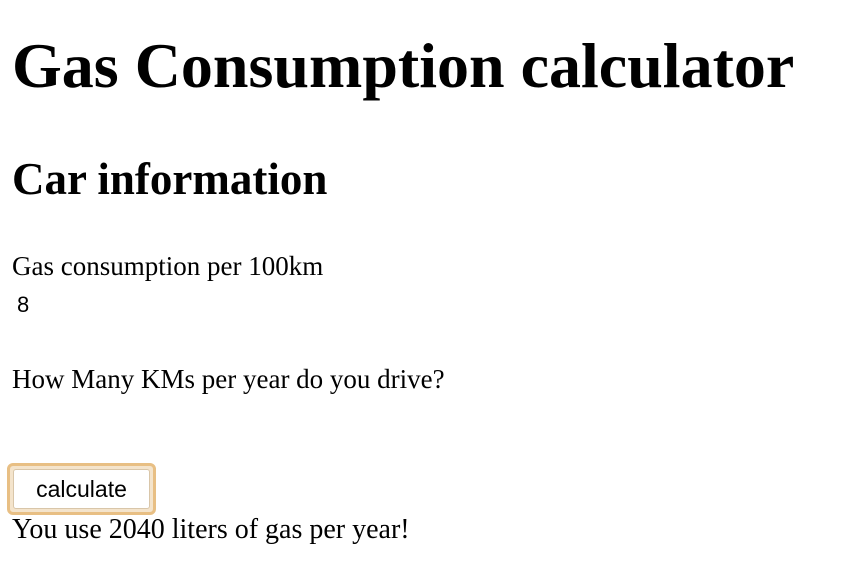 The width and height of the screenshot is (864, 588). What do you see at coordinates (168, 266) in the screenshot?
I see `gas-consumption-label: Gas consumption per 100km` at bounding box center [168, 266].